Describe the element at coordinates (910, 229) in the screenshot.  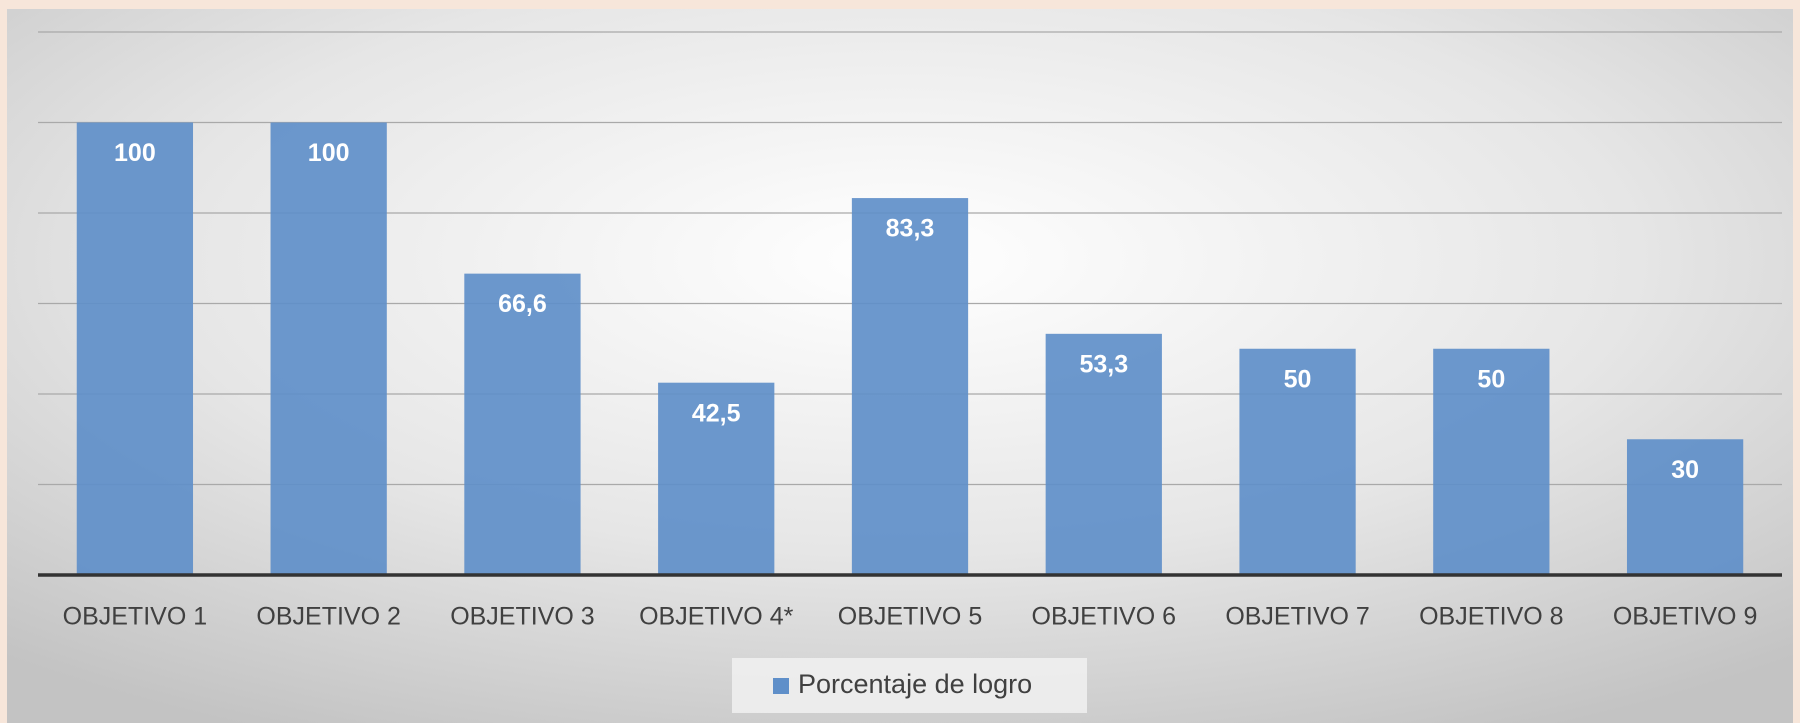
I see `data-label: 83,3` at that location.